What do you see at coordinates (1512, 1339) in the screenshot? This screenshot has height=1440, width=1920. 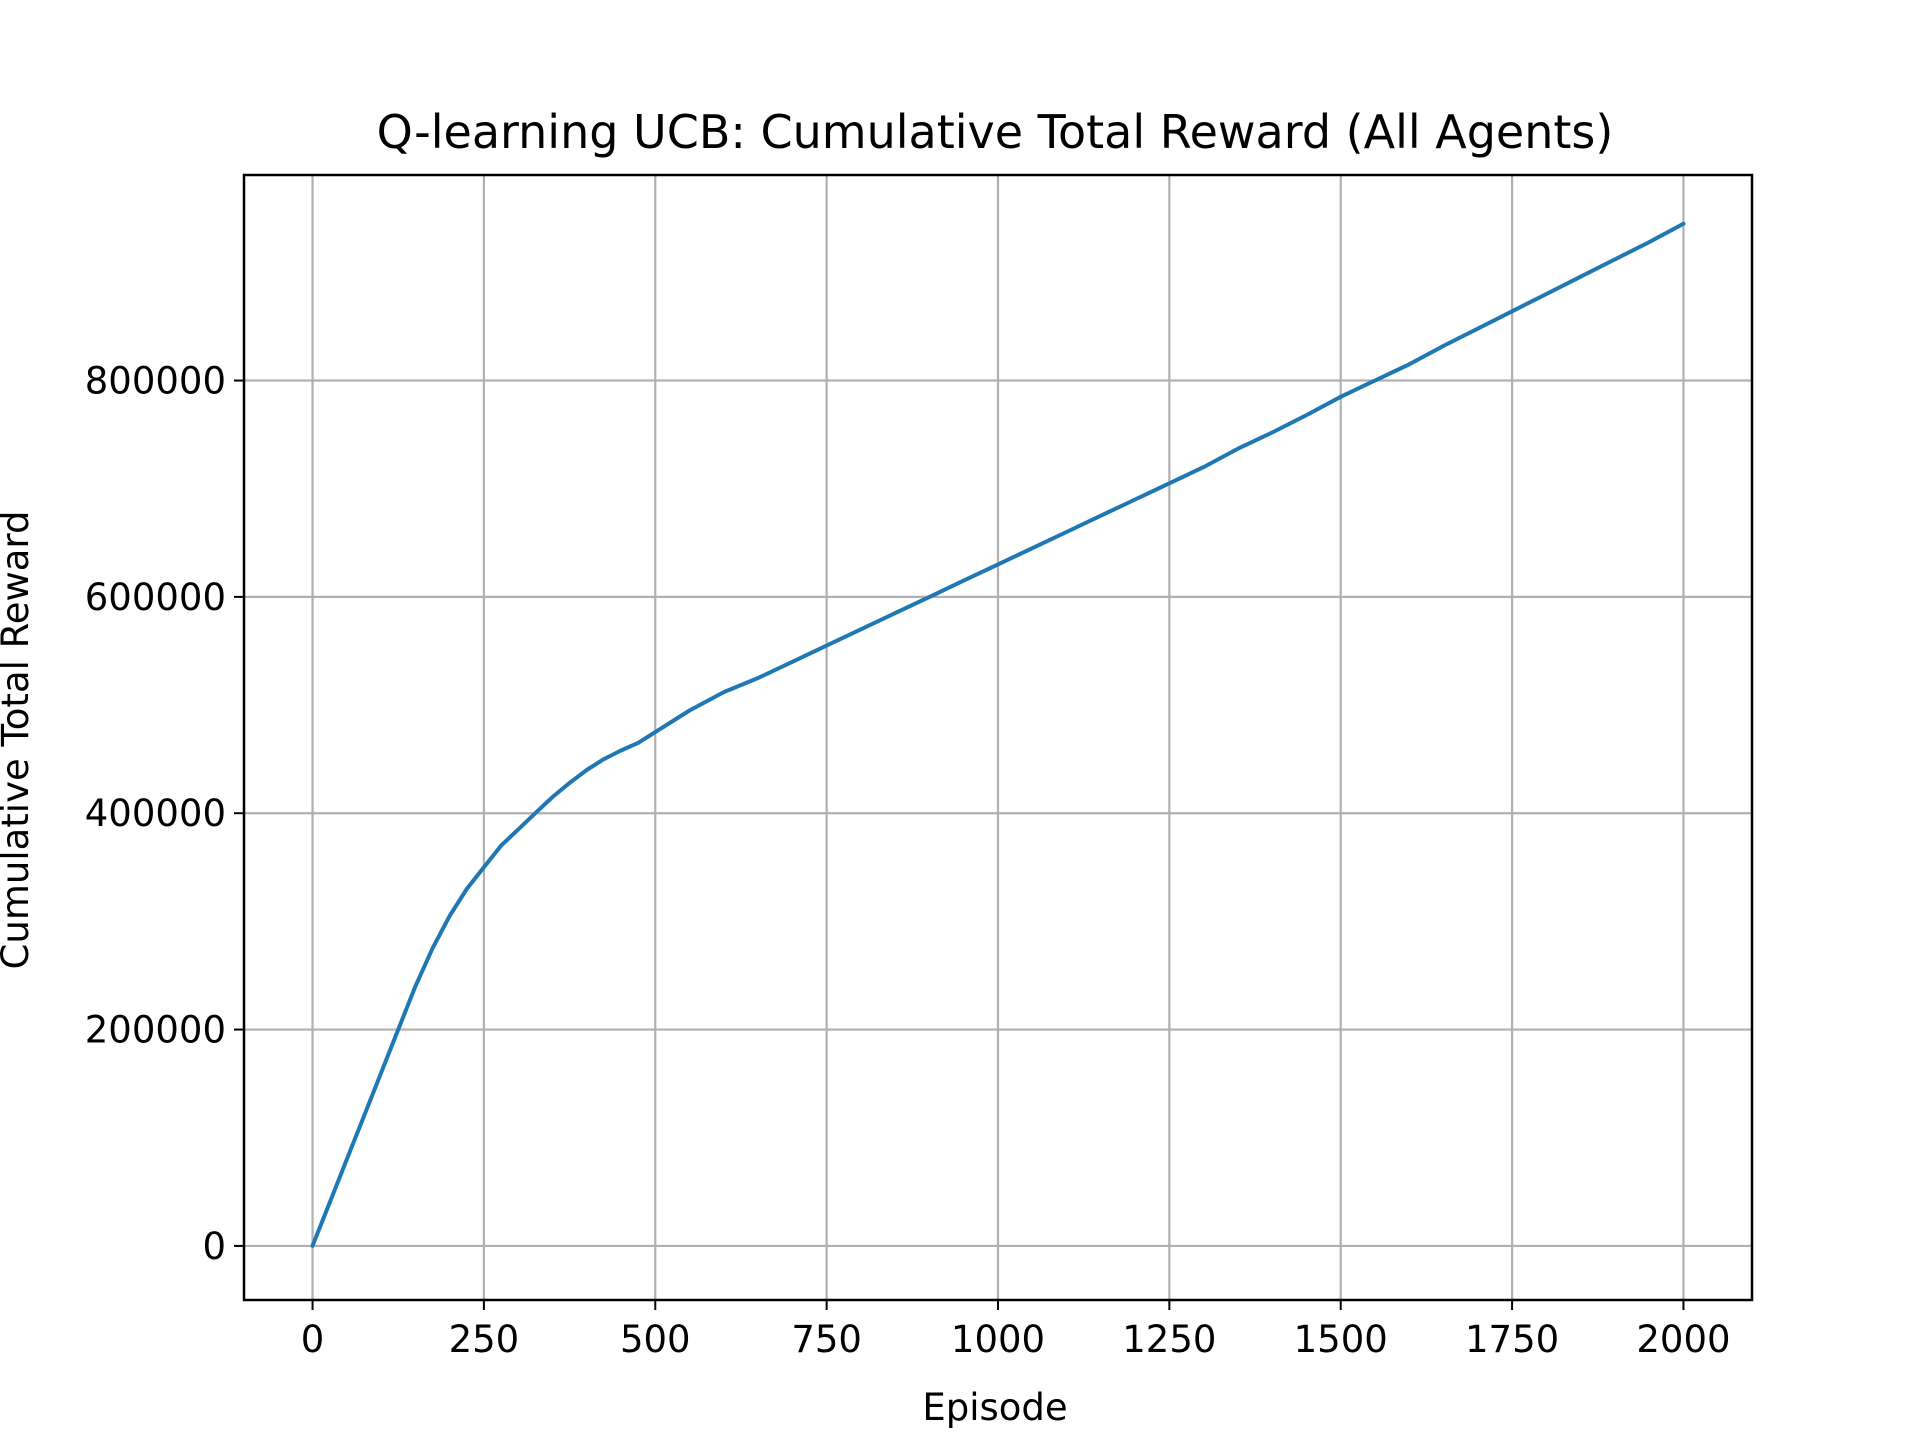 I see `x-tick-label-7: 1750` at bounding box center [1512, 1339].